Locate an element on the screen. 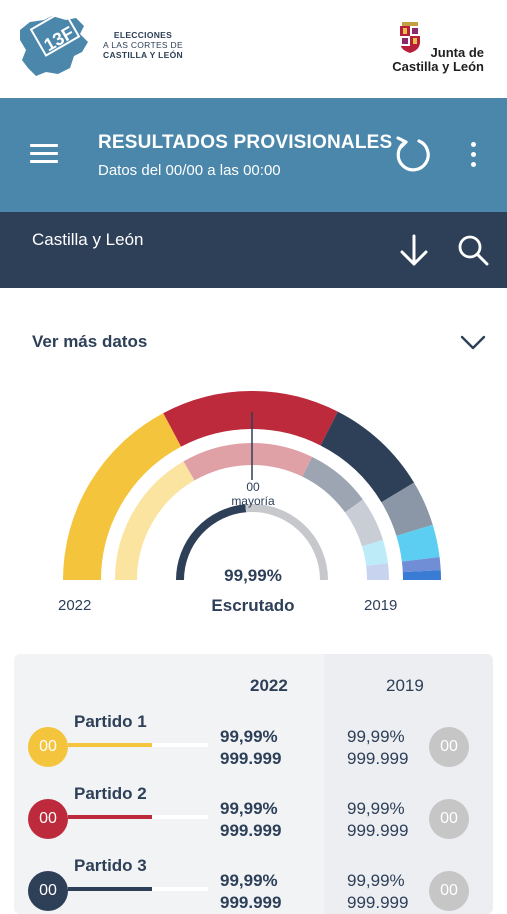 The width and height of the screenshot is (507, 914). castilla-map-icon: 13F is located at coordinates (58, 48).